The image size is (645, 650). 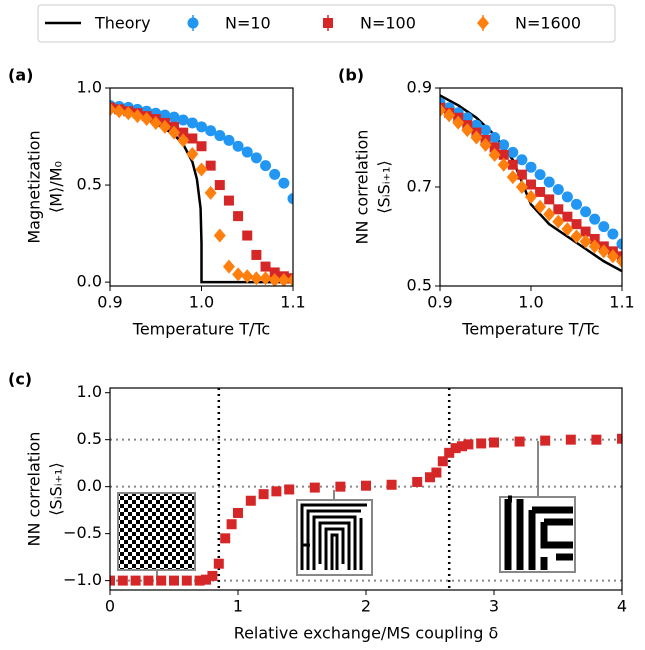 What do you see at coordinates (238, 606) in the screenshot?
I see `x-tick-label: 1` at bounding box center [238, 606].